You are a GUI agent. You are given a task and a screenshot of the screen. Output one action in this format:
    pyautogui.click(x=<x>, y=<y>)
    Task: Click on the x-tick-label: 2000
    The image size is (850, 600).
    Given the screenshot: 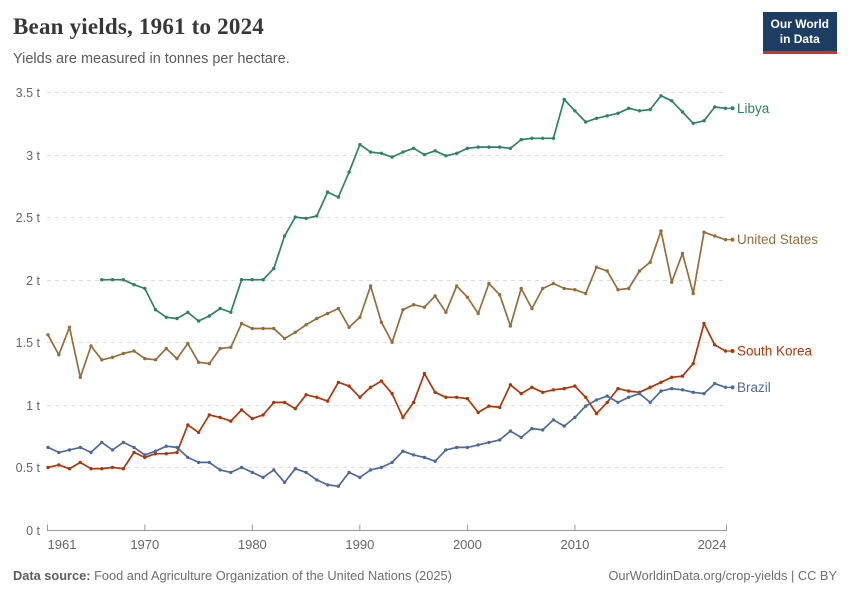 What is the action you would take?
    pyautogui.click(x=467, y=544)
    